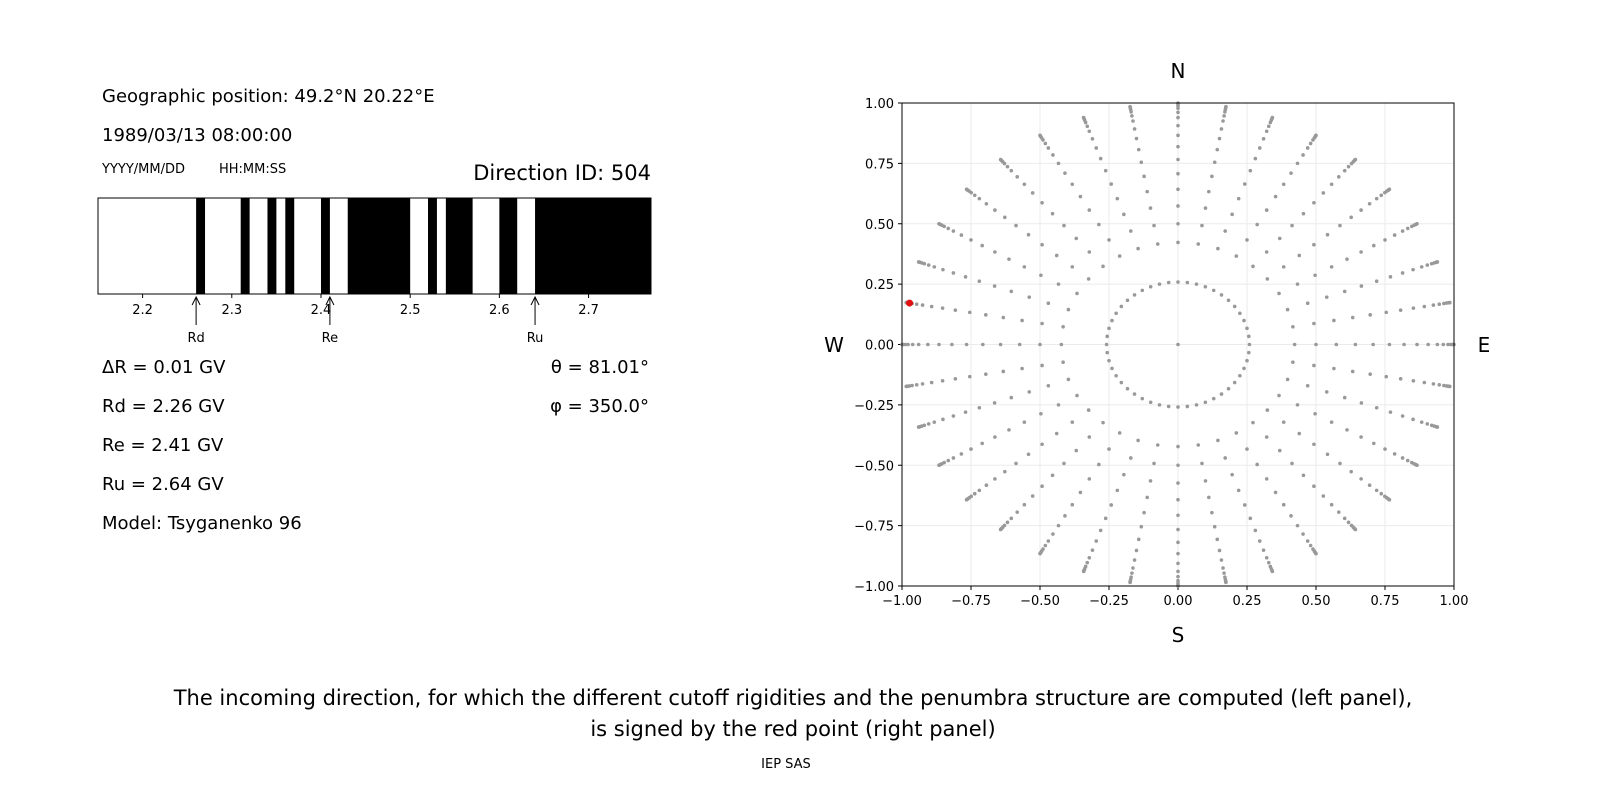 This screenshot has width=1600, height=800. Describe the element at coordinates (874, 527) in the screenshot. I see `y-tick-label: −0.75` at that location.